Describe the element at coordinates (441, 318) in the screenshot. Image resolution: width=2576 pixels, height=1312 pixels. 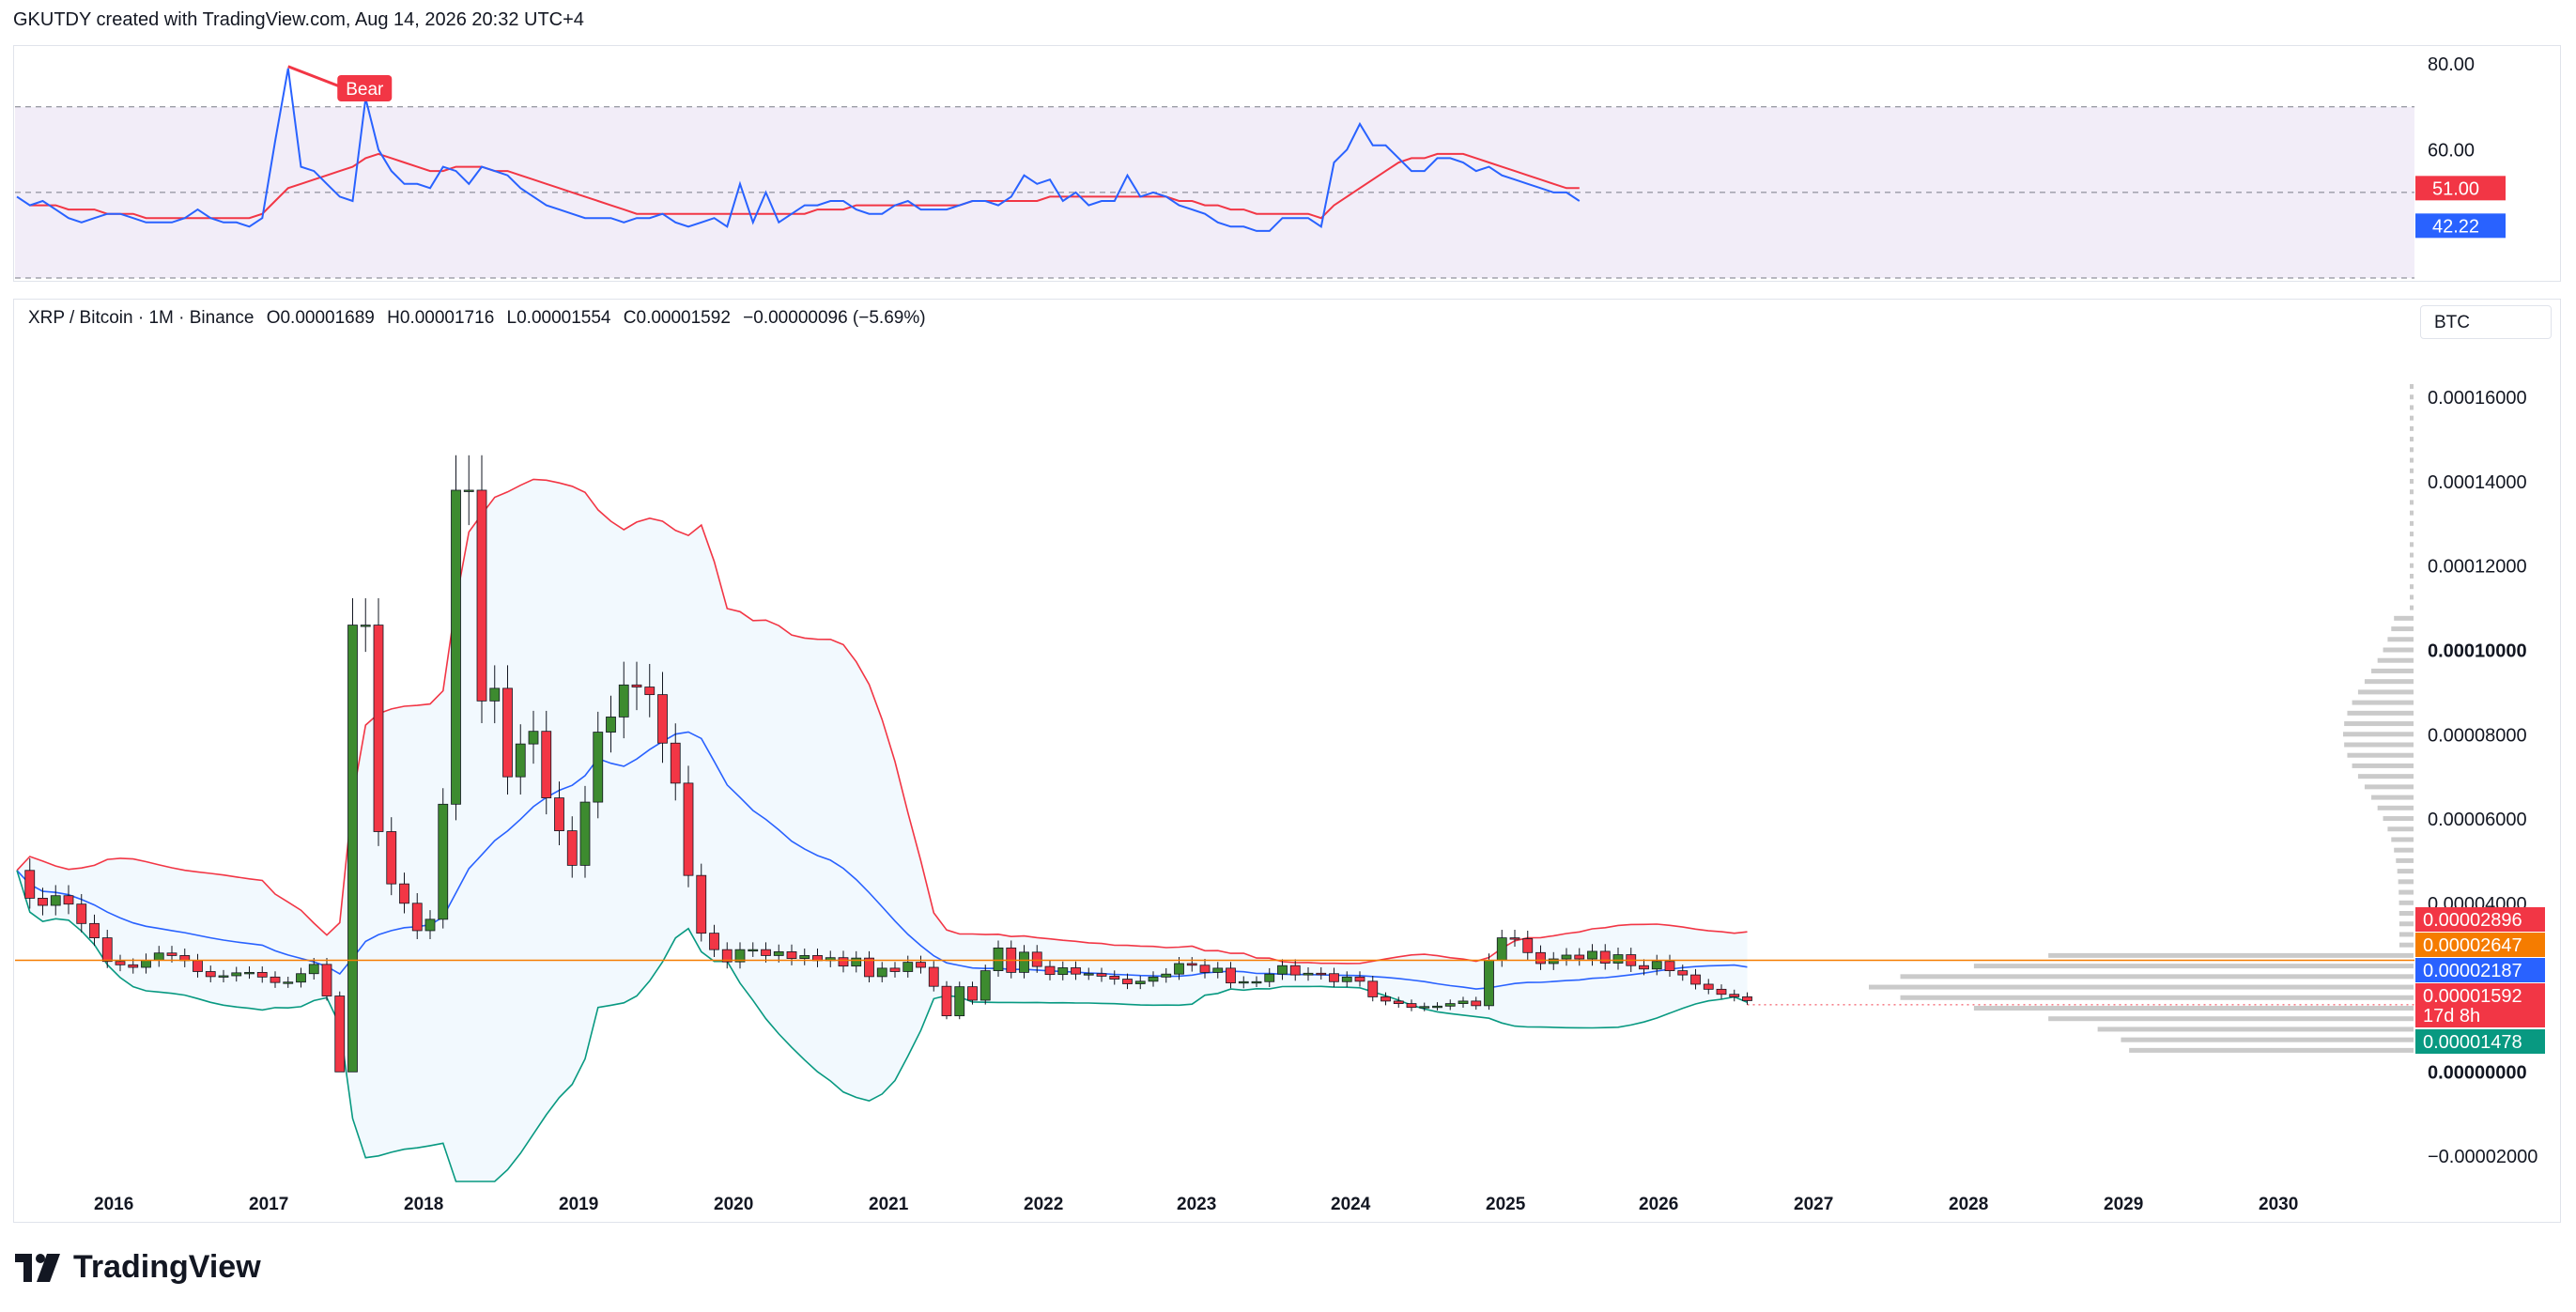
I see `legend-high: H0.00001716` at that location.